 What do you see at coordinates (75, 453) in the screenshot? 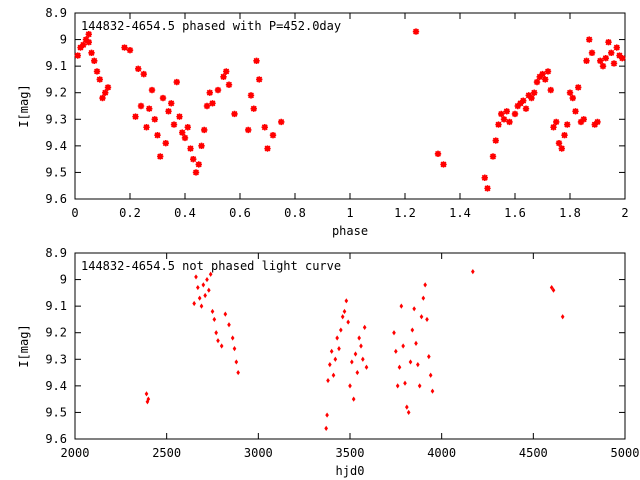
I see `unphased-x-tick-label: 2000` at bounding box center [75, 453].